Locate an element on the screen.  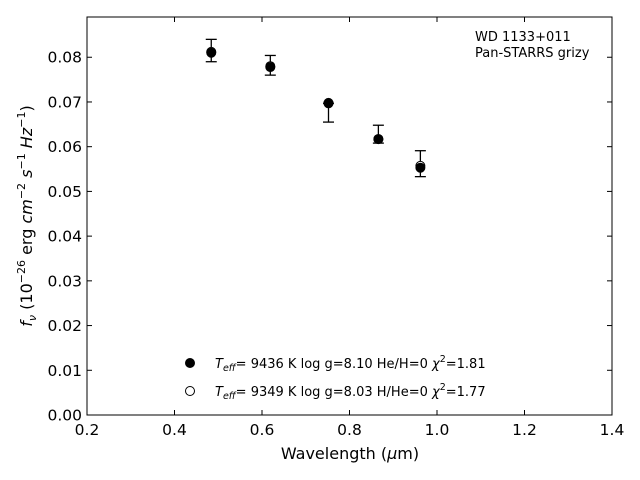
y-tick-label: 0.06 is located at coordinates (64, 147).